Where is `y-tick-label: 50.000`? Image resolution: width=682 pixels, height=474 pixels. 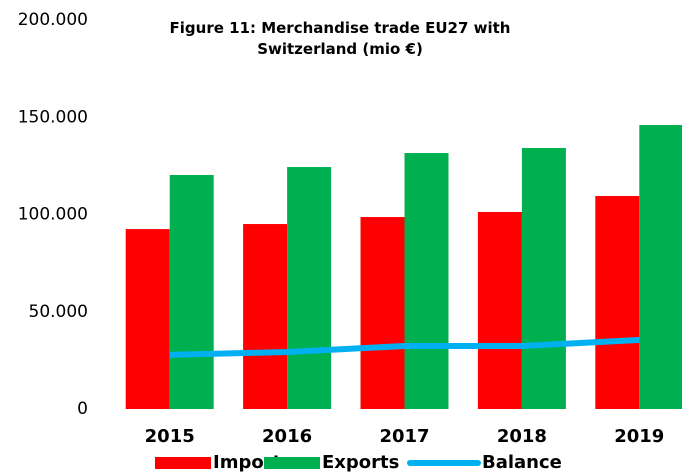 y-tick-label: 50.000 is located at coordinates (58, 312).